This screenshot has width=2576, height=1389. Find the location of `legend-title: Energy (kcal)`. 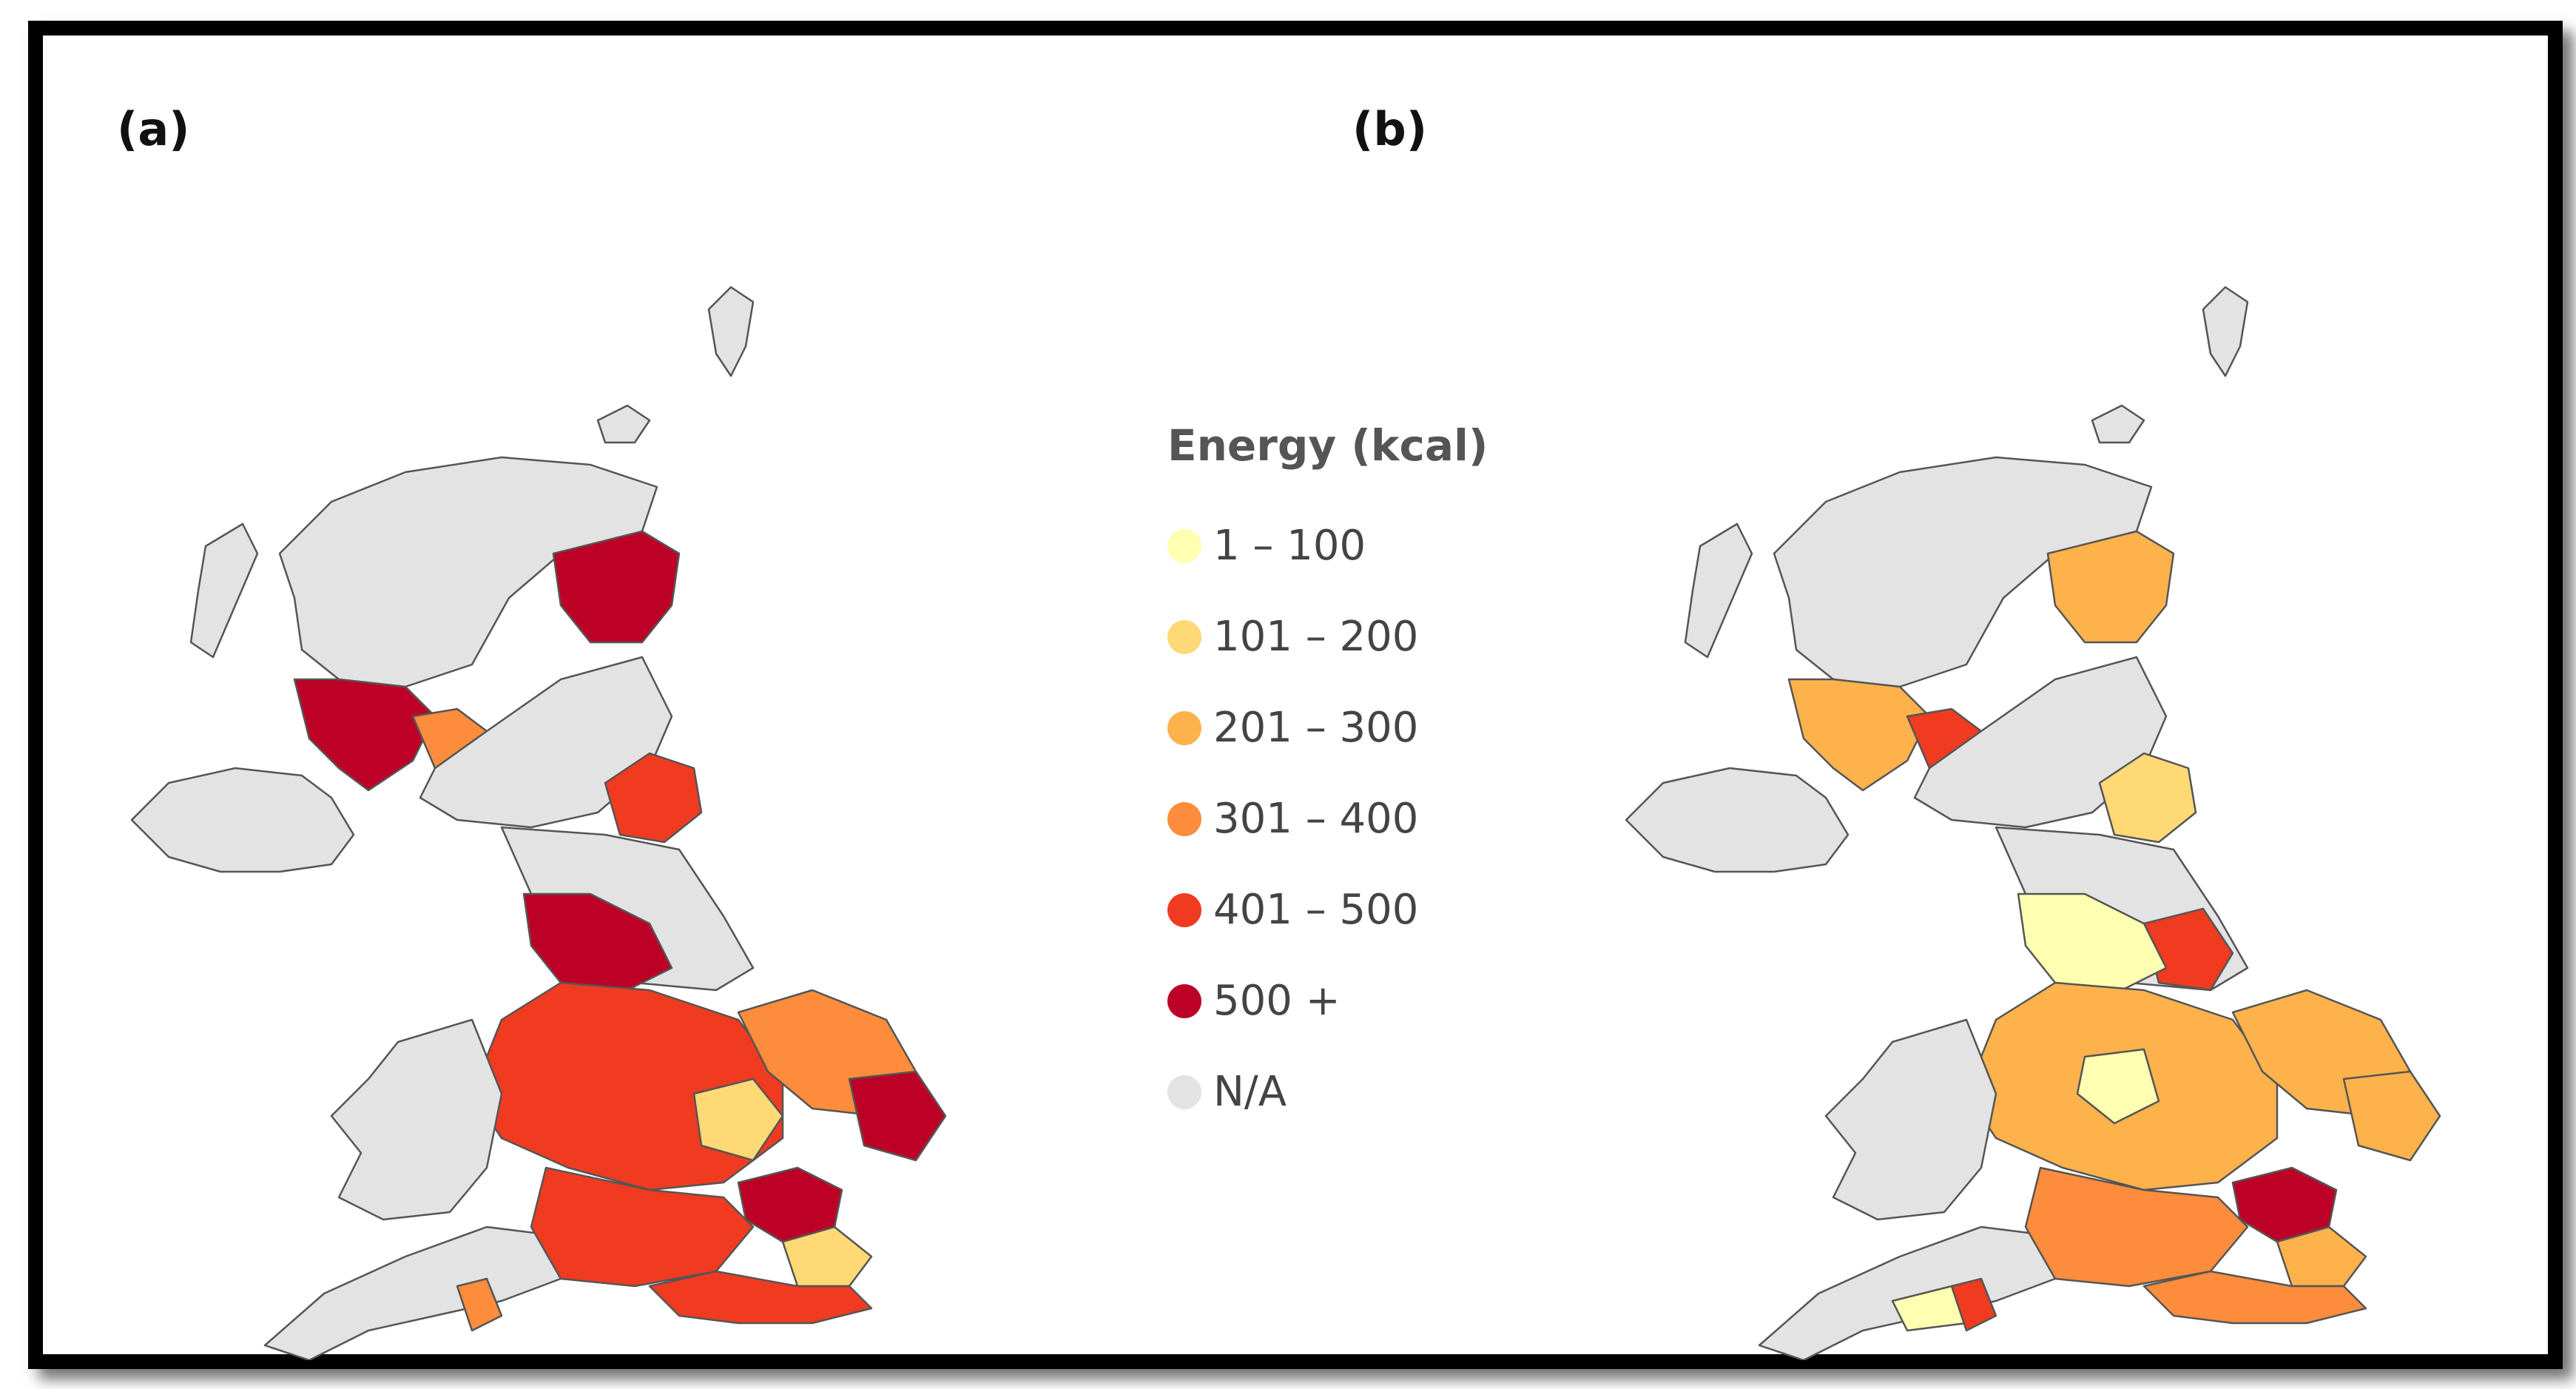

legend-title: Energy (kcal) is located at coordinates (1327, 446).